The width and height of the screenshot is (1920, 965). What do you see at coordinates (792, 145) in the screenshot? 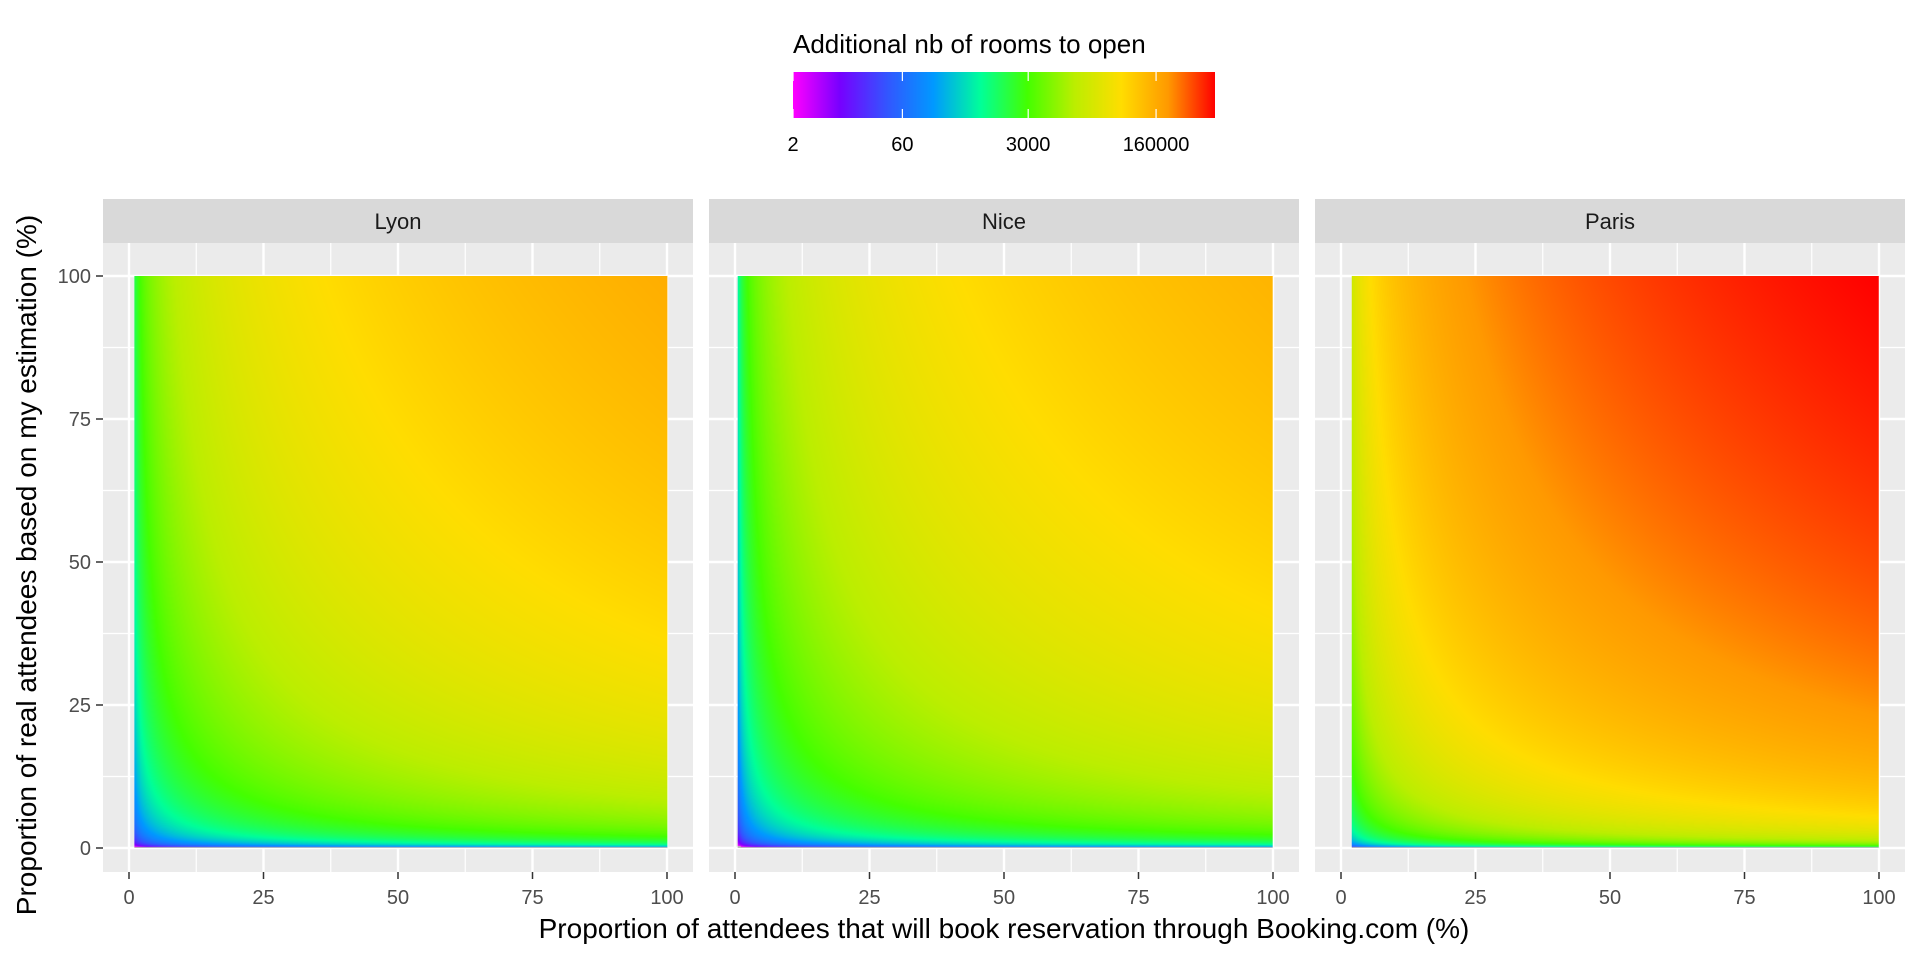
I see `legend-tick-label: 2` at bounding box center [792, 145].